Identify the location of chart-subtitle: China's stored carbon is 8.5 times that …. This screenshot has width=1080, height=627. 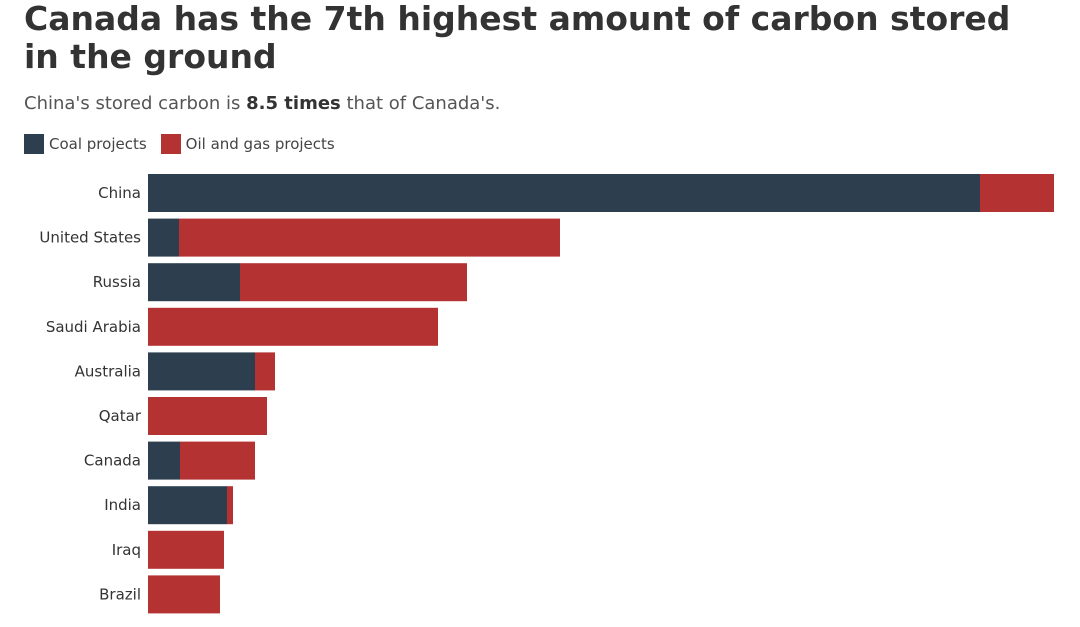
(262, 104).